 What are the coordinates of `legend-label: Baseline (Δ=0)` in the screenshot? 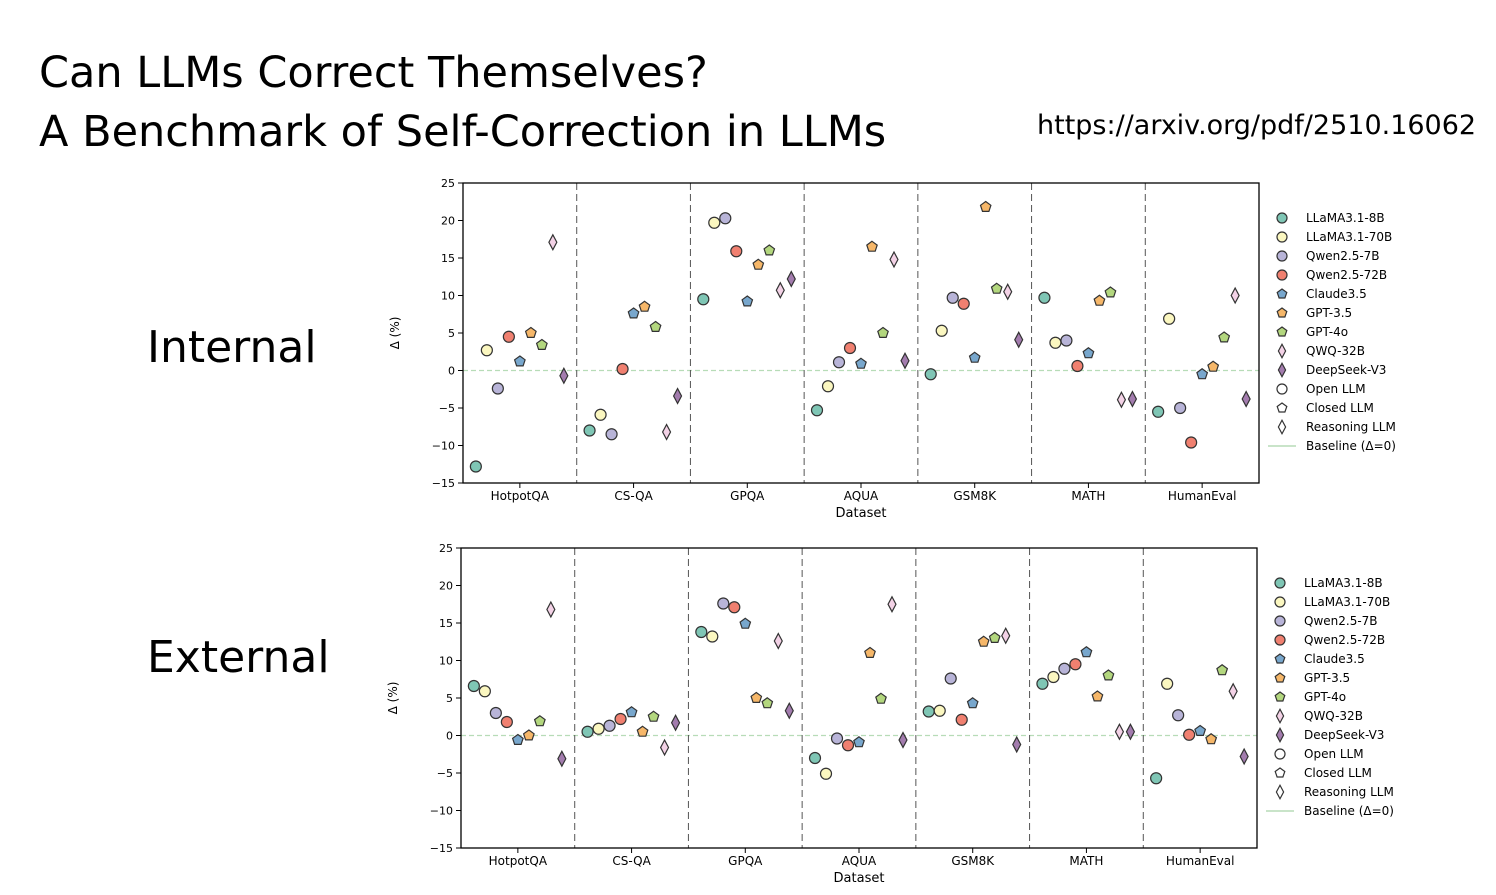 It's located at (1349, 811).